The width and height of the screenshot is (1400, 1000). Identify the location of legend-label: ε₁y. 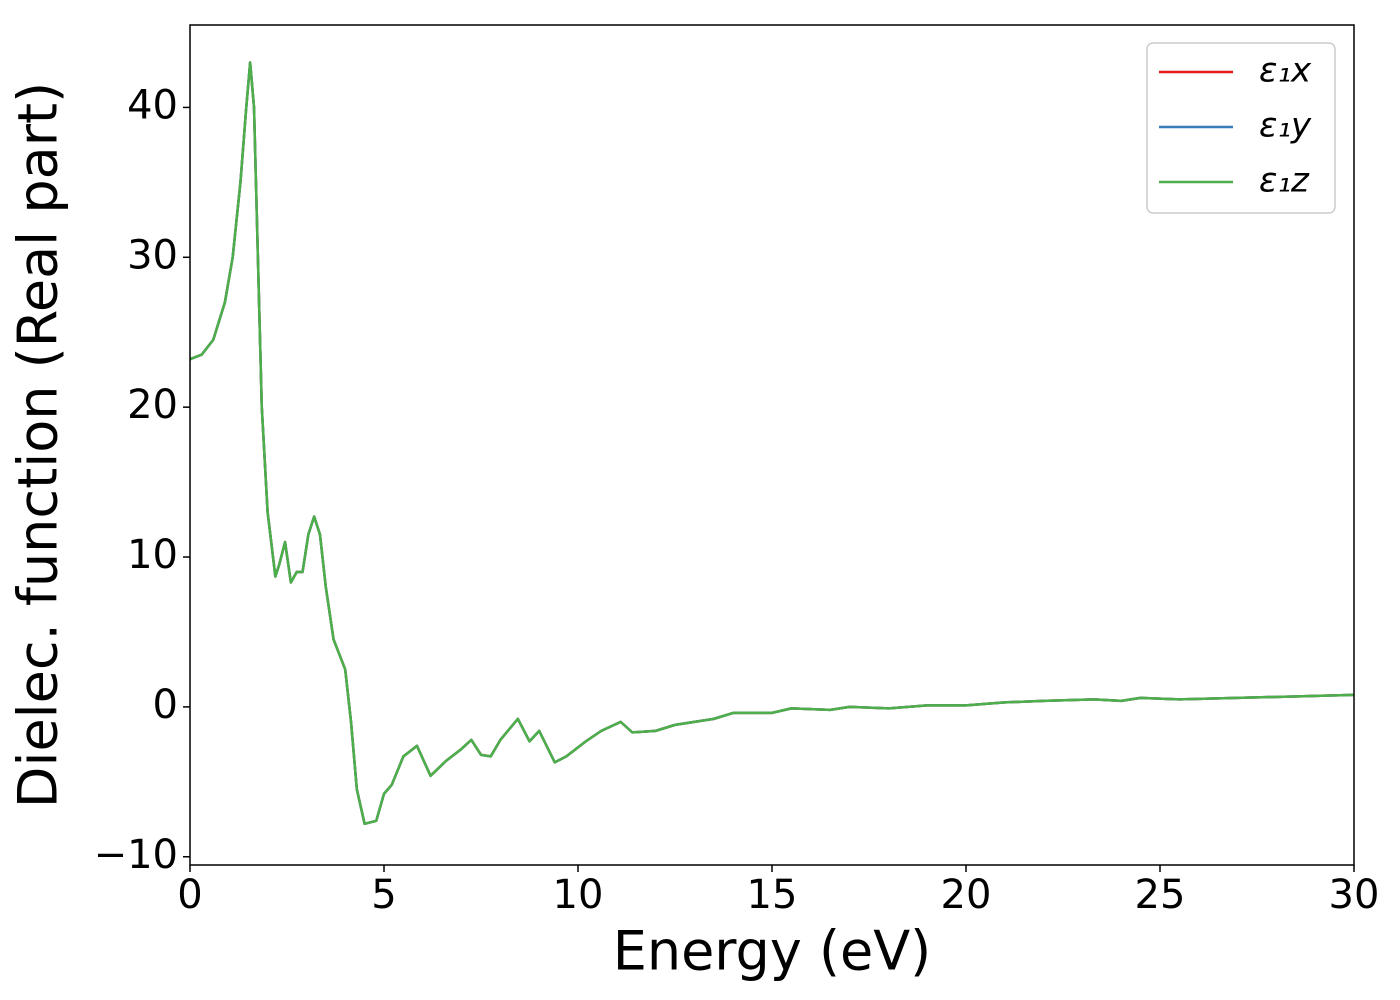
(1285, 126).